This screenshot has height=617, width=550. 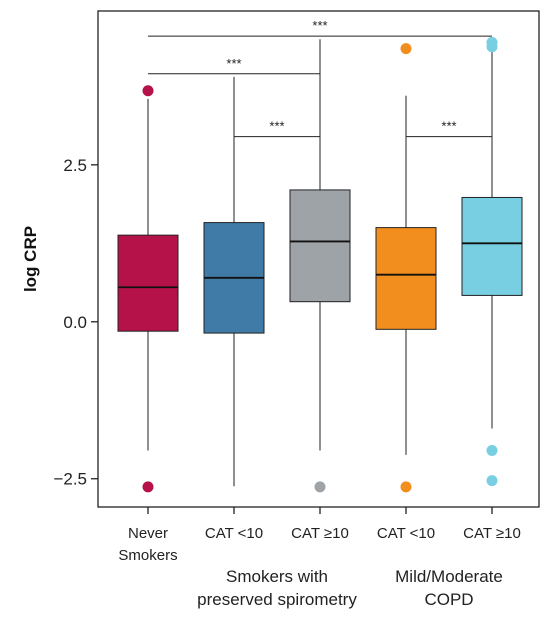 What do you see at coordinates (277, 576) in the screenshot?
I see `group-label: Smokers with` at bounding box center [277, 576].